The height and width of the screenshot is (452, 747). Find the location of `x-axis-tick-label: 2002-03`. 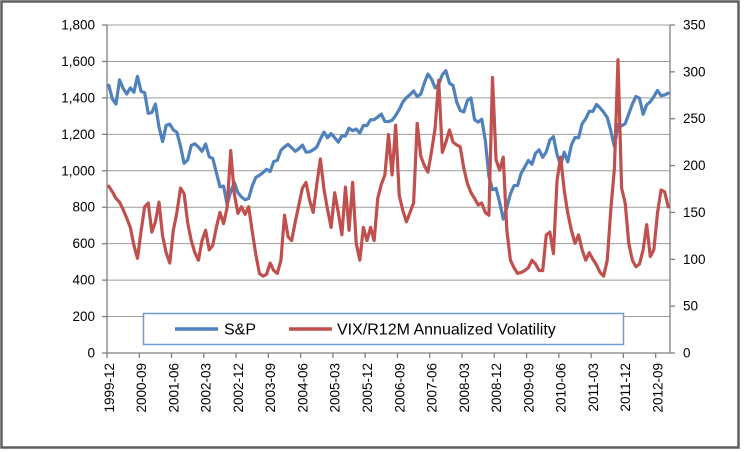

x-axis-tick-label: 2002-03 is located at coordinates (206, 388).